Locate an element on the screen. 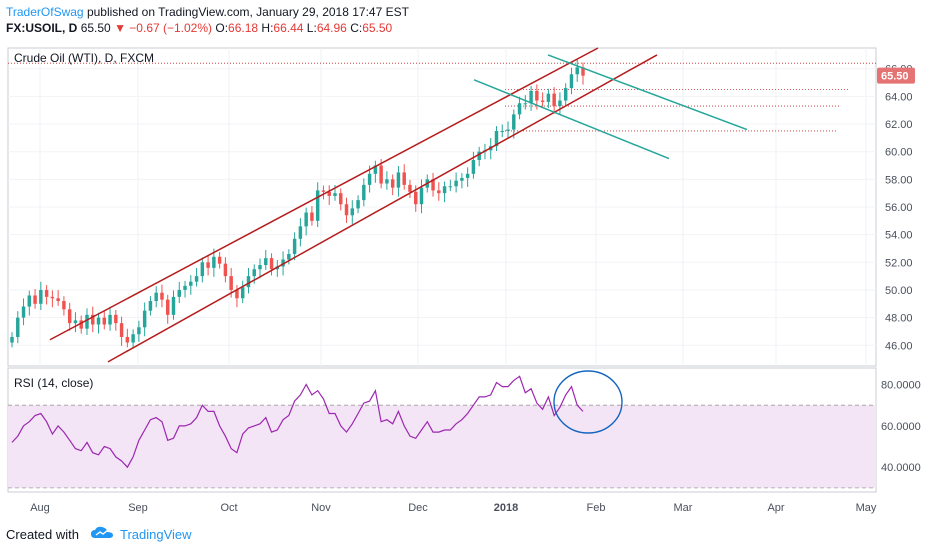 The image size is (932, 550). time-tick-label: Oct is located at coordinates (228, 508).